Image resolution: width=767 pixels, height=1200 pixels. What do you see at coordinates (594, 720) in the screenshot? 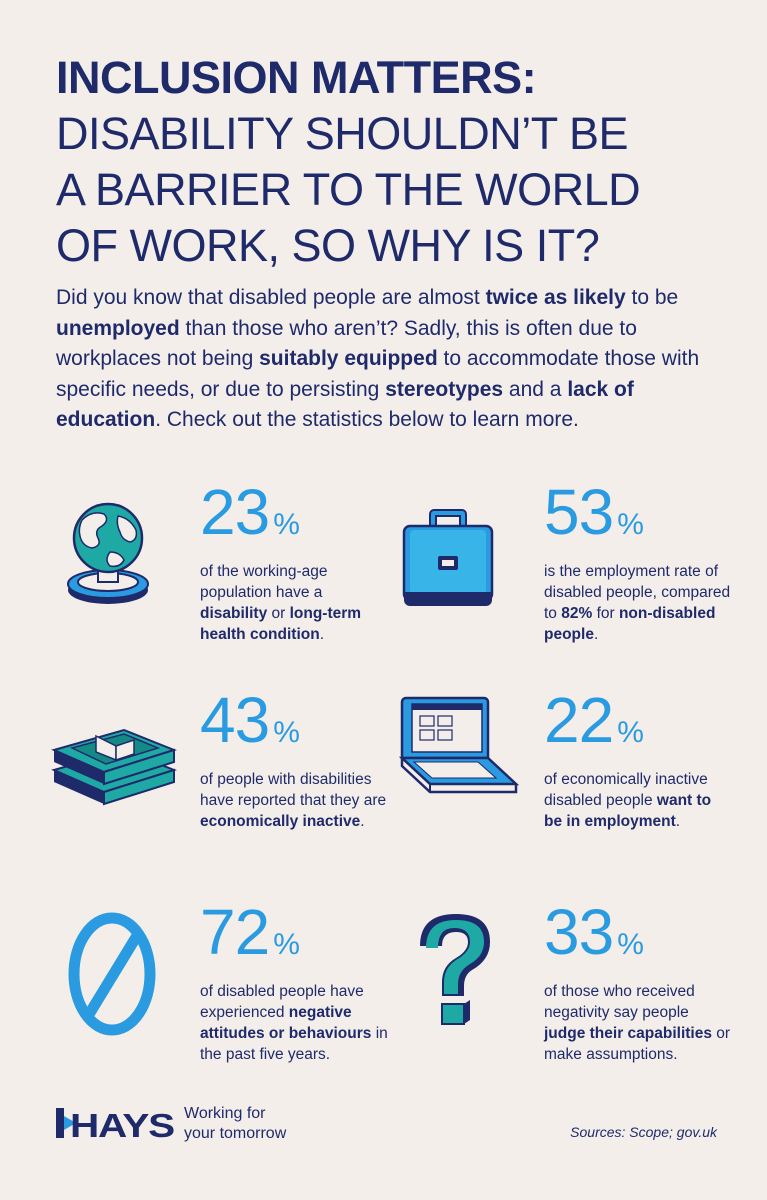
I see `stat-number: 22%` at bounding box center [594, 720].